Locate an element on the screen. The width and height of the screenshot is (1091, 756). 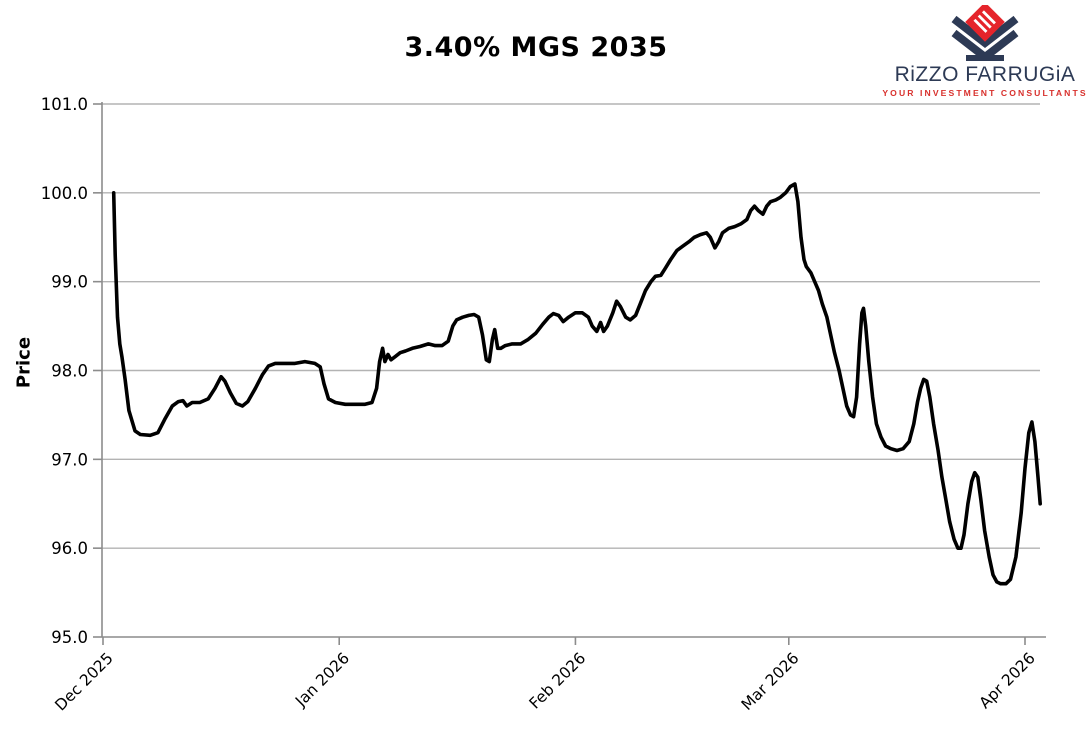
y-tick-label: 95.0 is located at coordinates (69, 637).